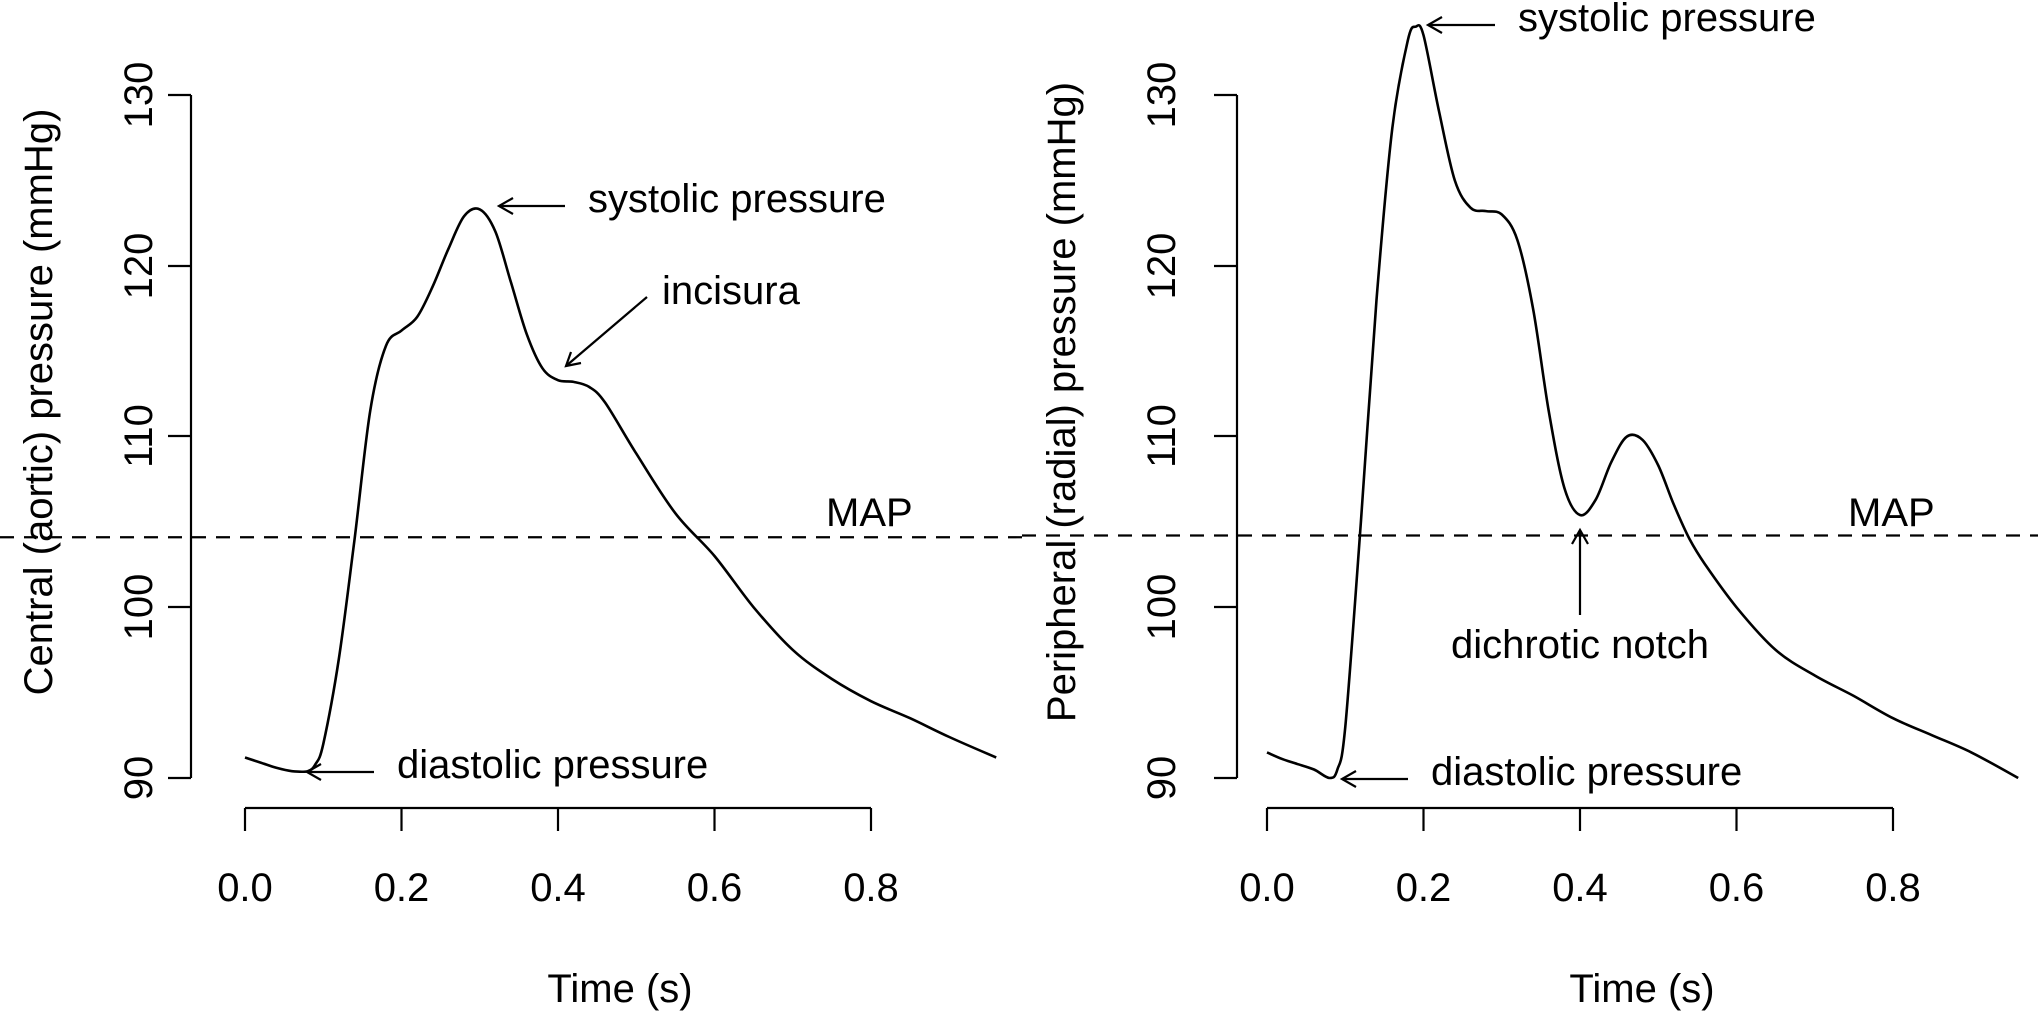 The image size is (2038, 1011). What do you see at coordinates (1580, 888) in the screenshot?
I see `peripheral-x-tick-label-2: 0.4` at bounding box center [1580, 888].